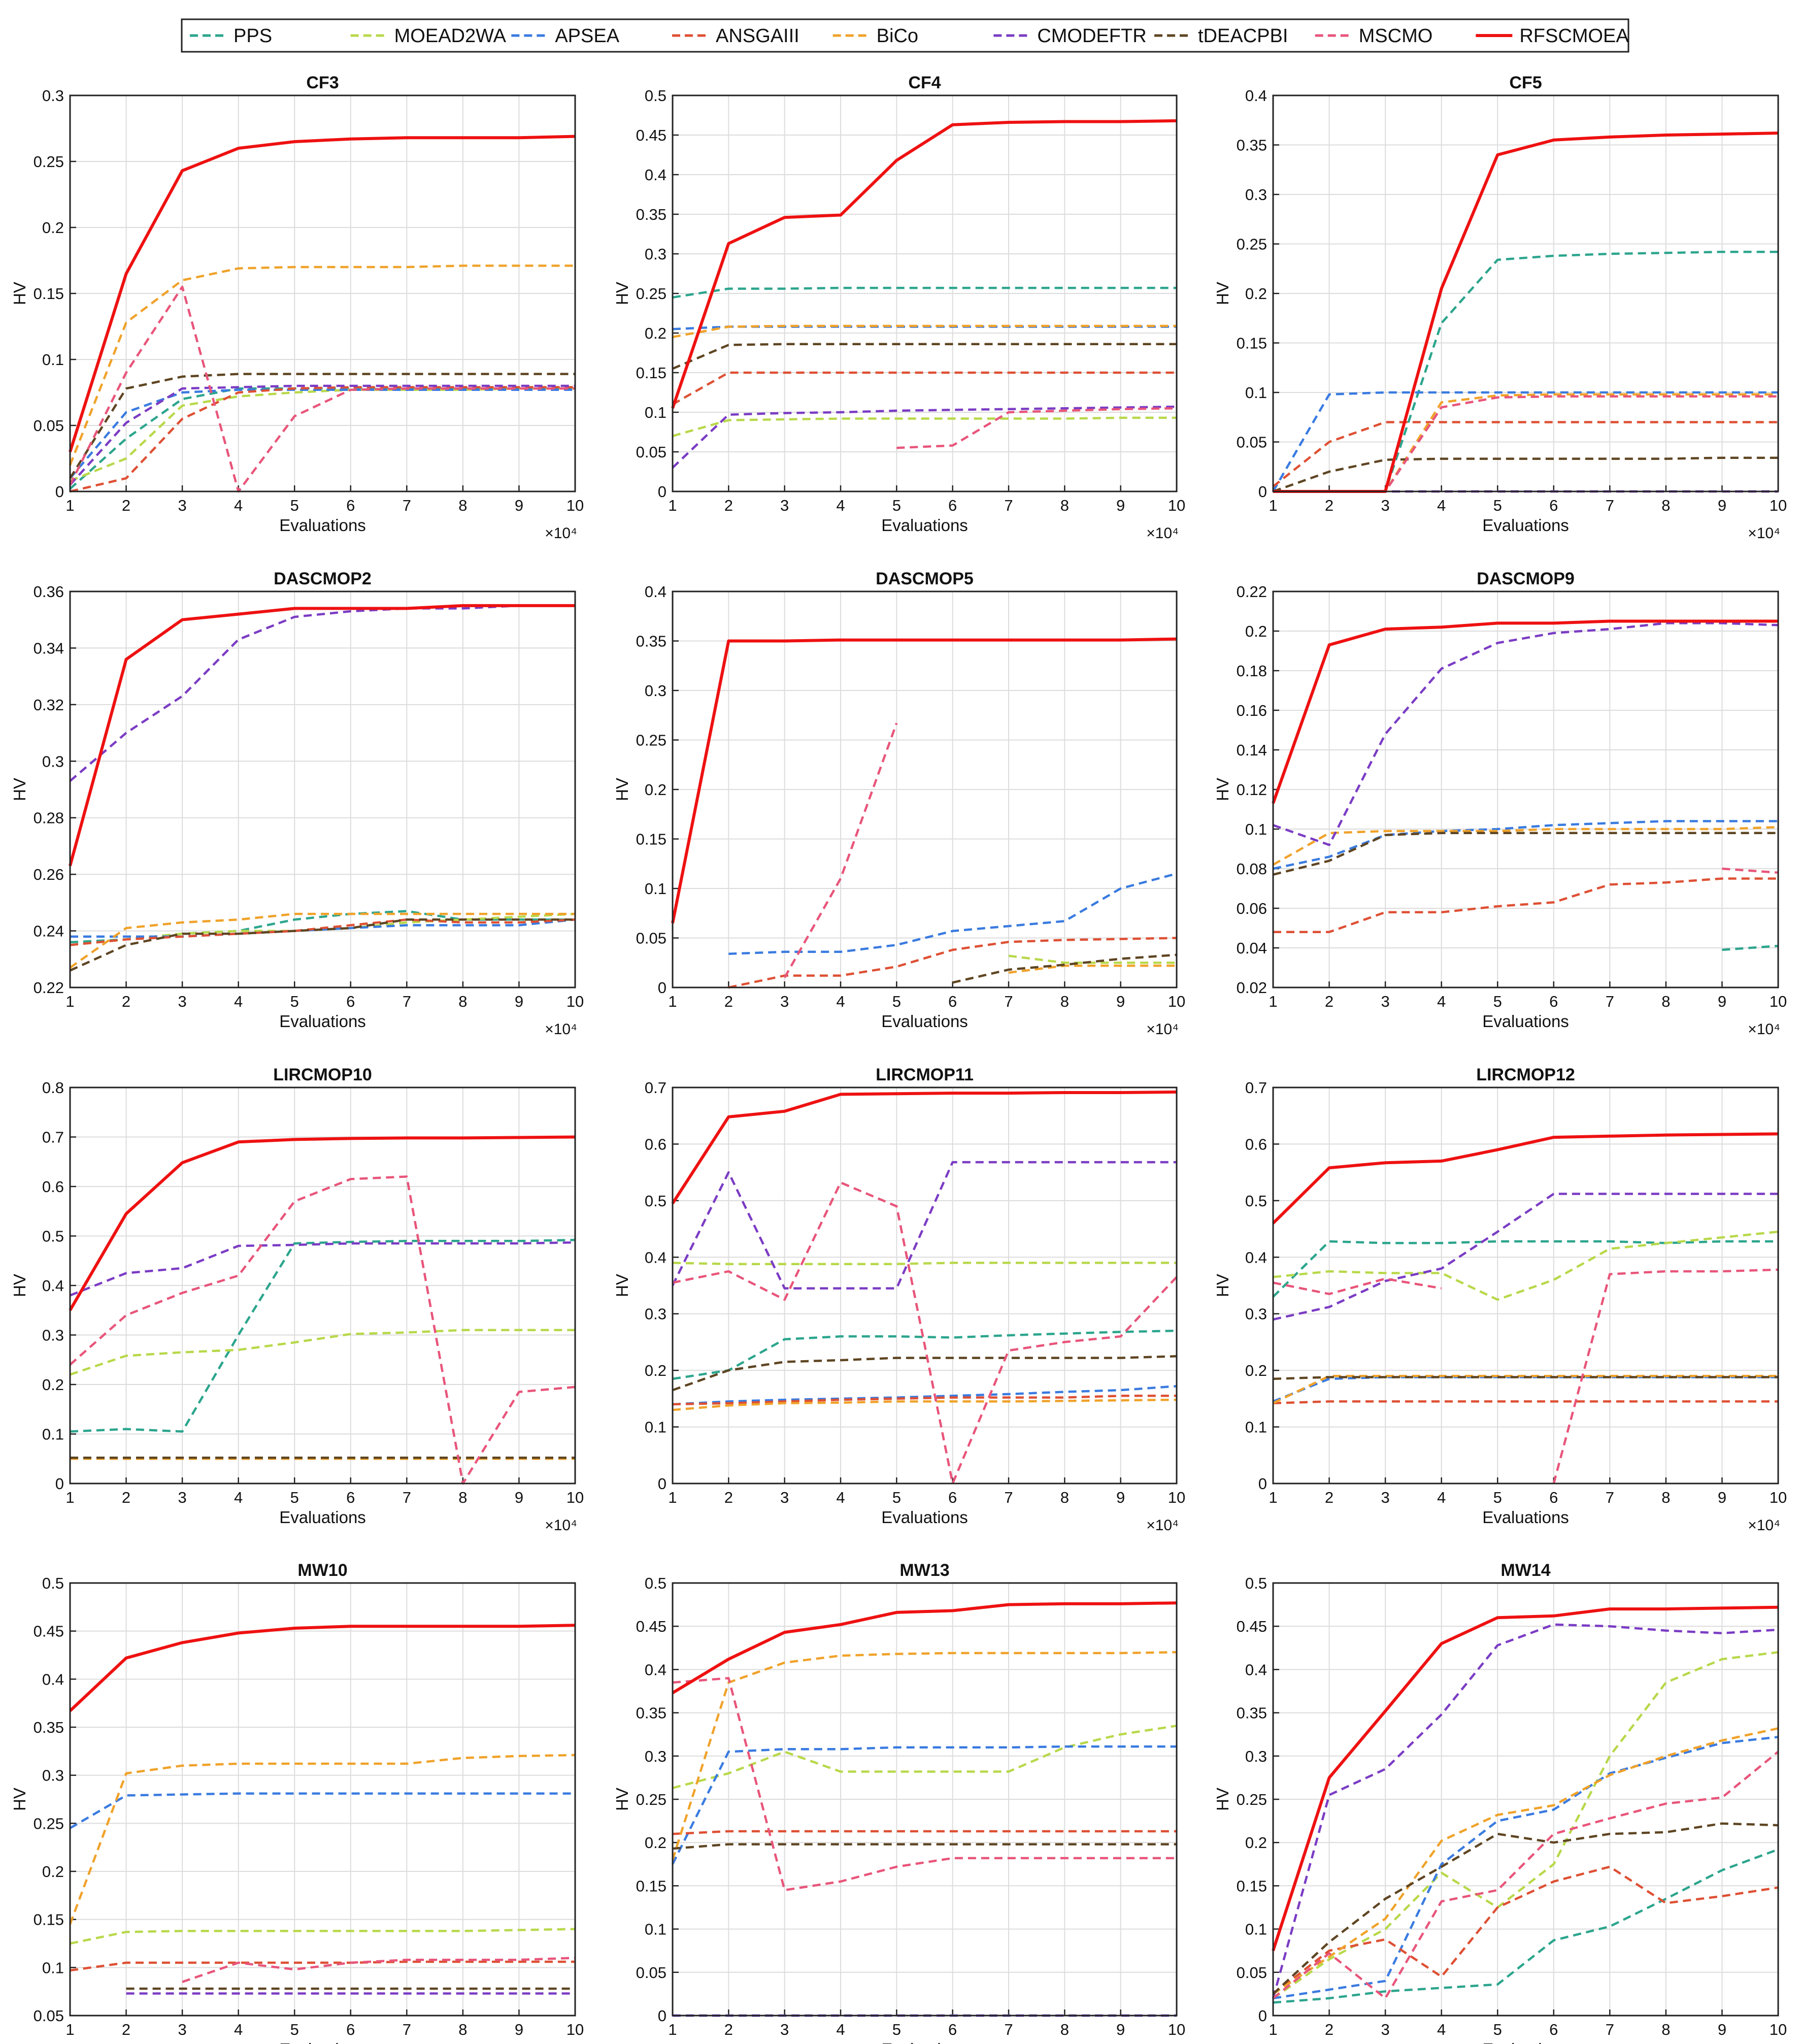  I want to click on legend-label: APSEA, so click(587, 36).